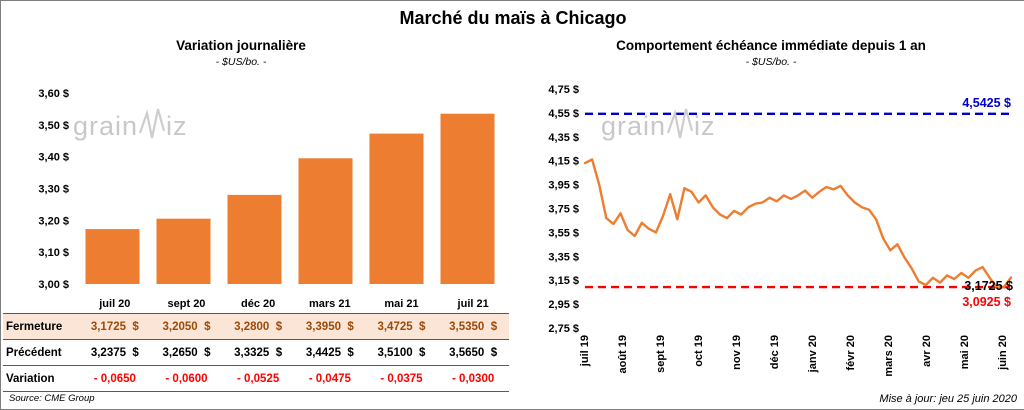 Image resolution: width=1024 pixels, height=410 pixels. I want to click on row-label-fermeture: Fermeture, so click(41, 326).